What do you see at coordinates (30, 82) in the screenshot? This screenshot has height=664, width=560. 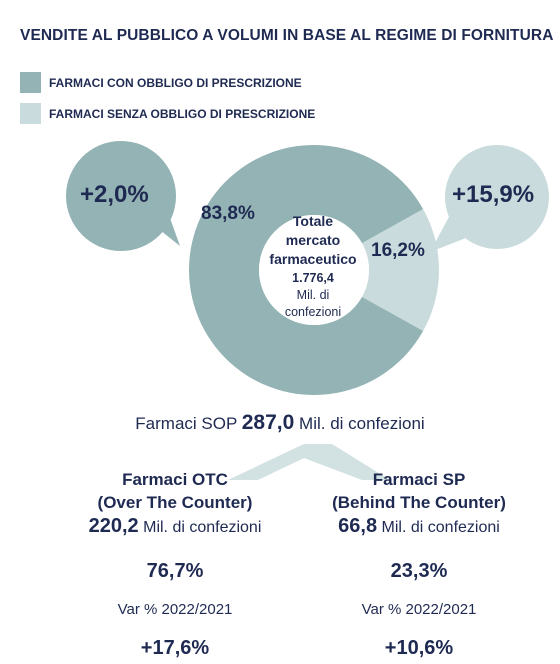 I see `legend-swatch-rx` at bounding box center [30, 82].